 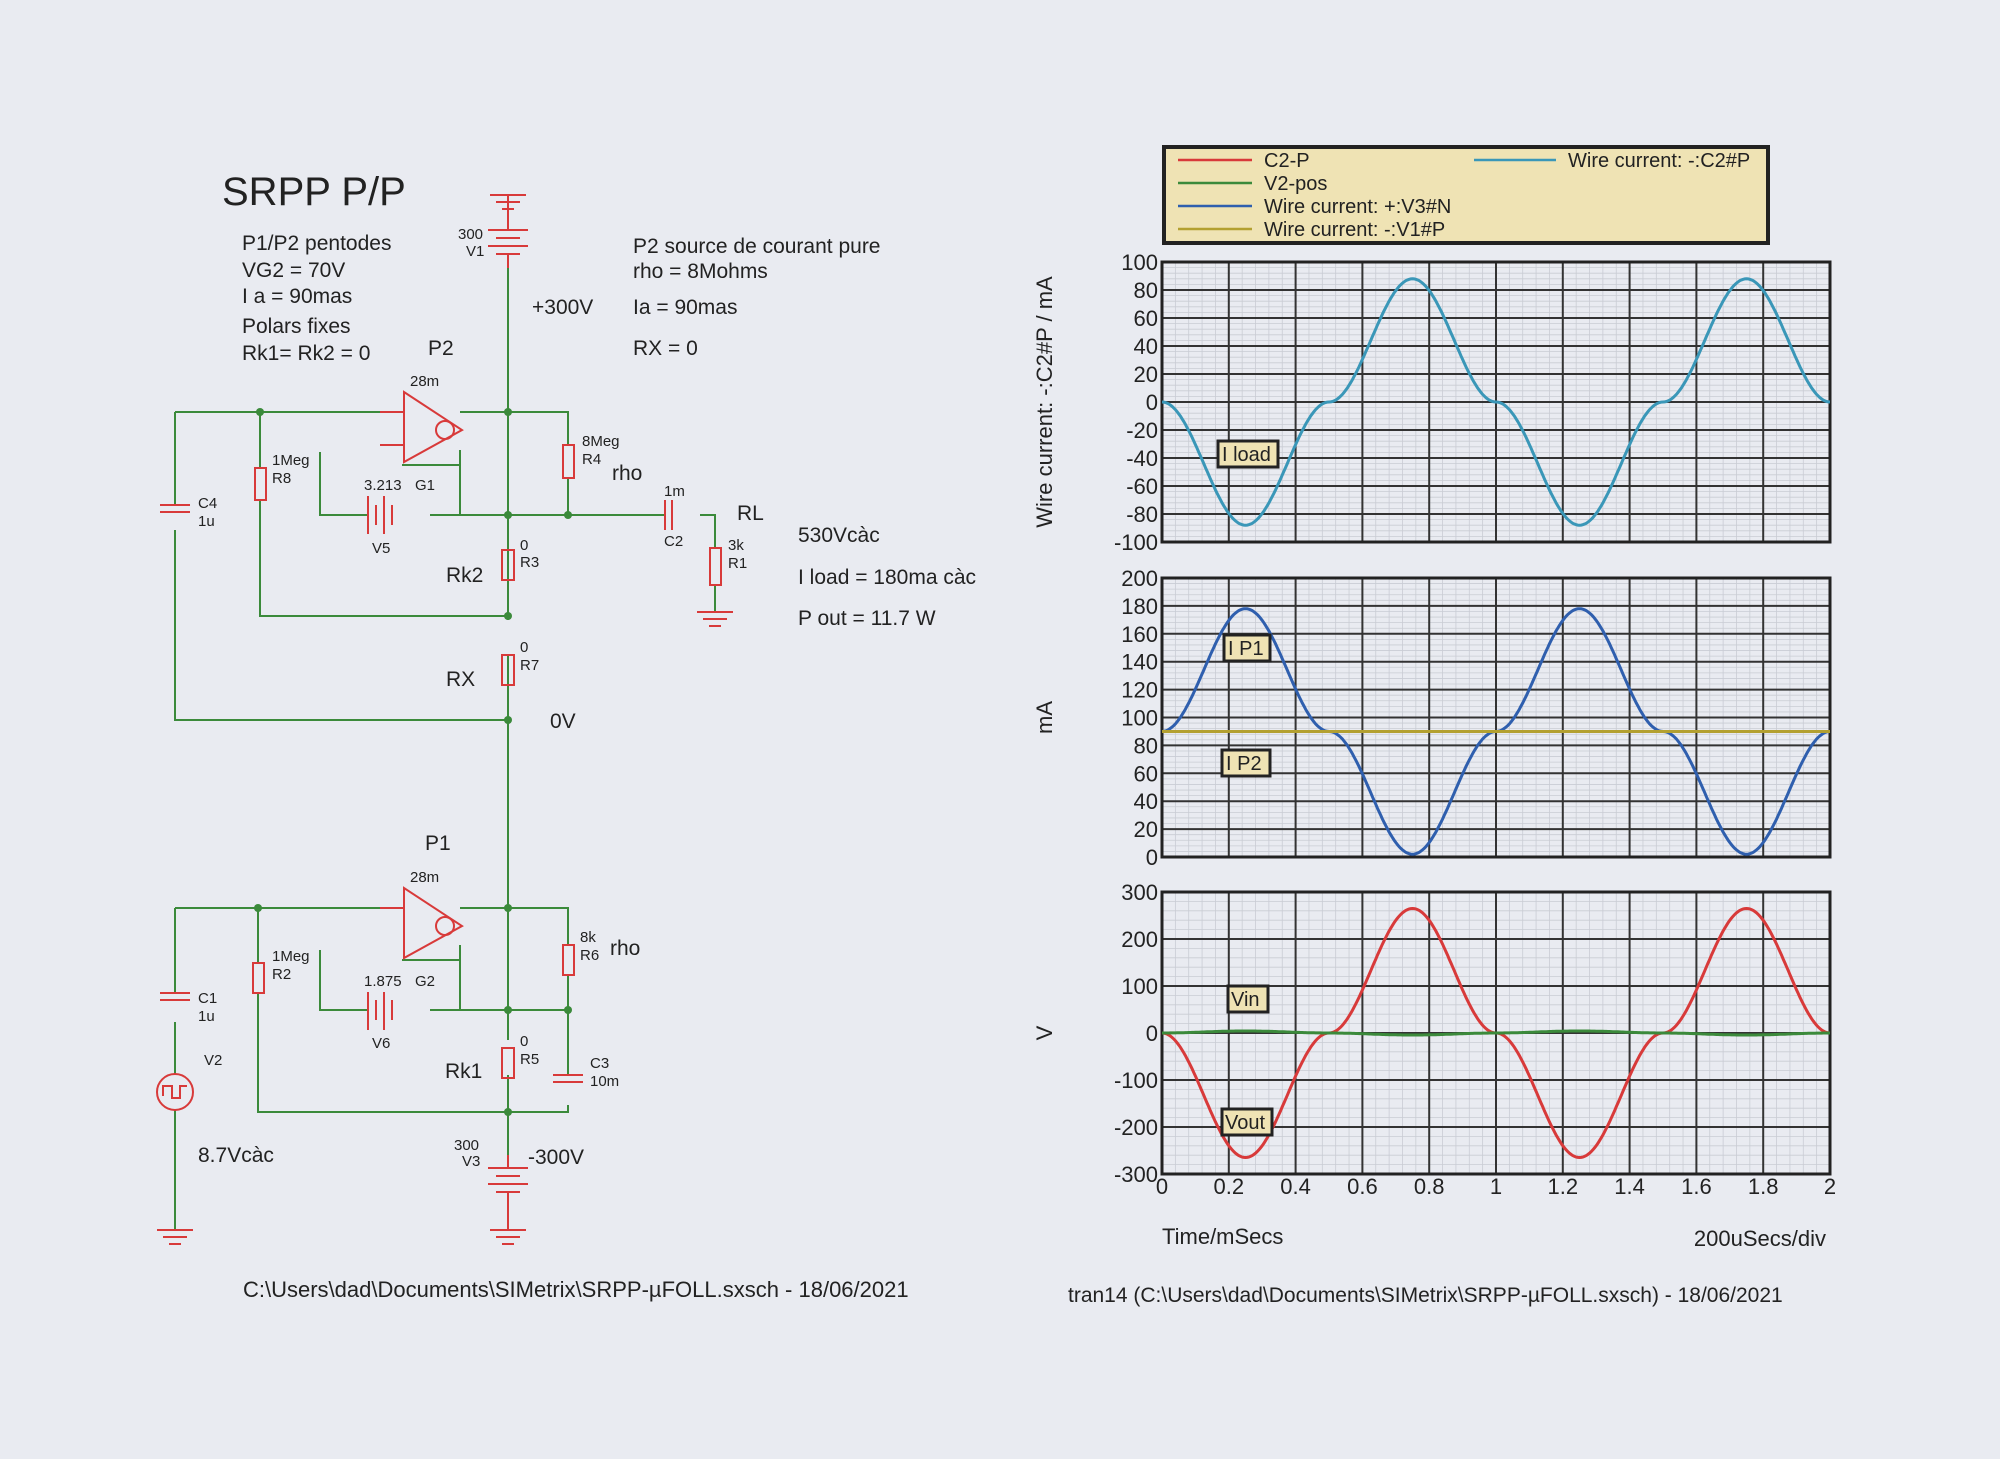 I want to click on note-left-4: Polars fixes, so click(x=296, y=326).